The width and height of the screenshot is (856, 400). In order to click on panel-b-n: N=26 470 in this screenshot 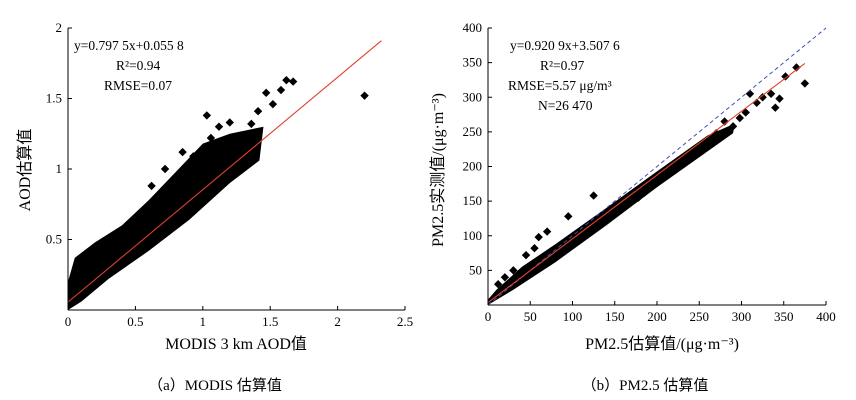, I will do `click(565, 105)`.